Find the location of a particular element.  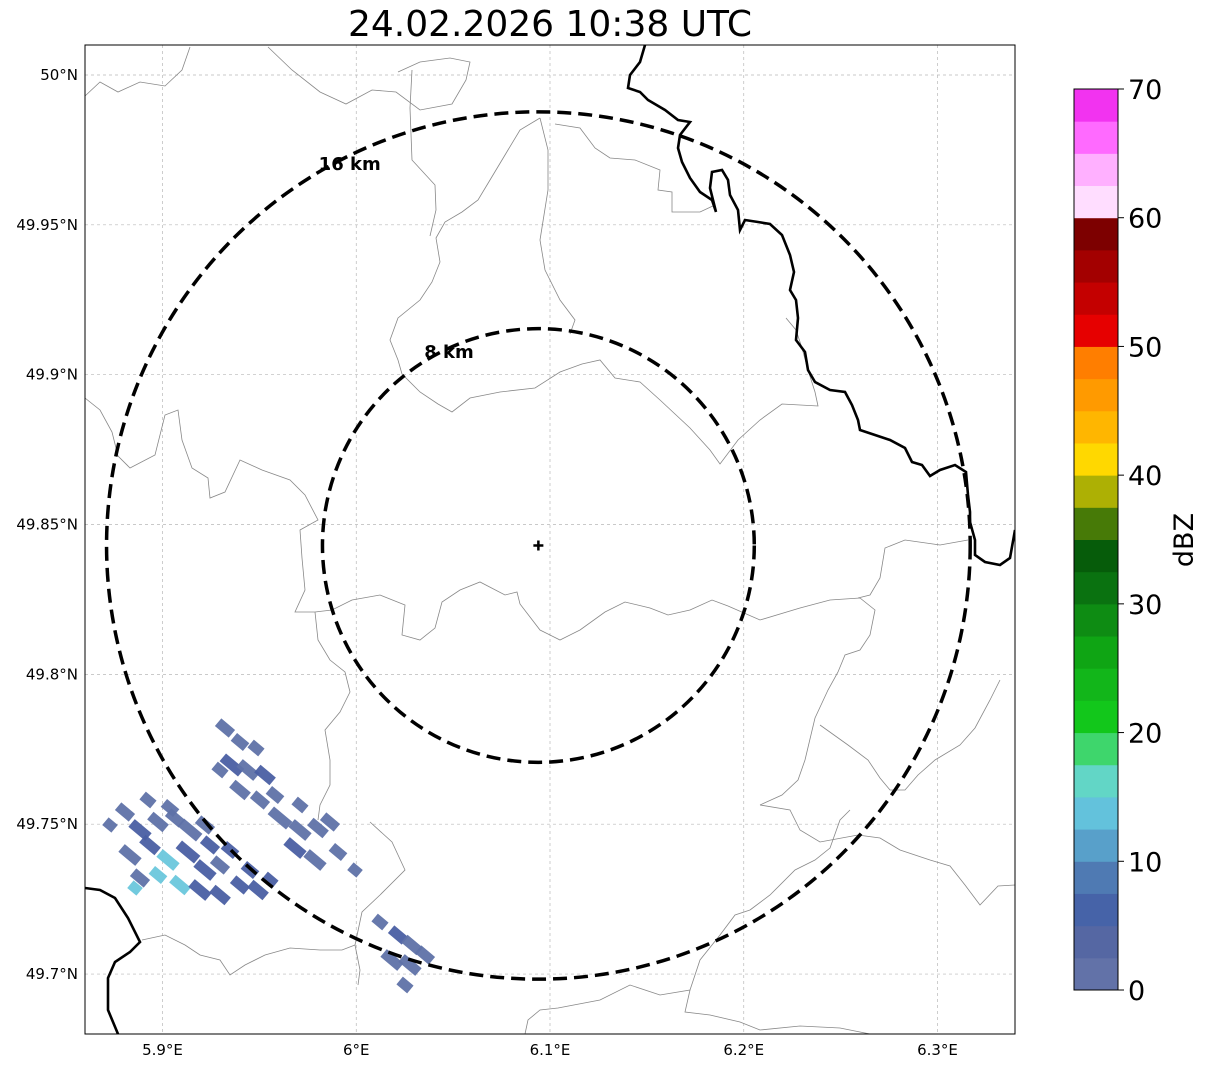

colorbar-tick-label: 40 is located at coordinates (1145, 476).